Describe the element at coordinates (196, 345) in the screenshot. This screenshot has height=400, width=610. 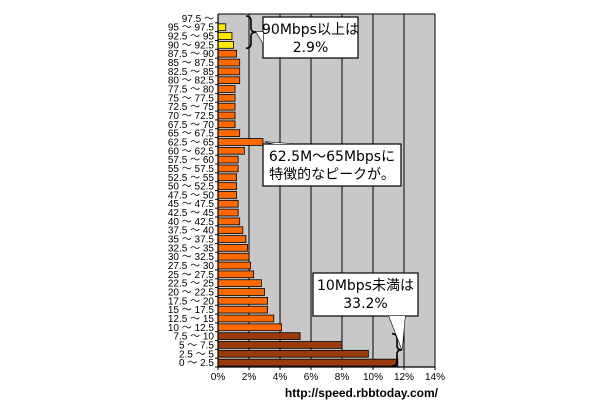
I see `y-tick-label: 5 ～ 7.5` at that location.